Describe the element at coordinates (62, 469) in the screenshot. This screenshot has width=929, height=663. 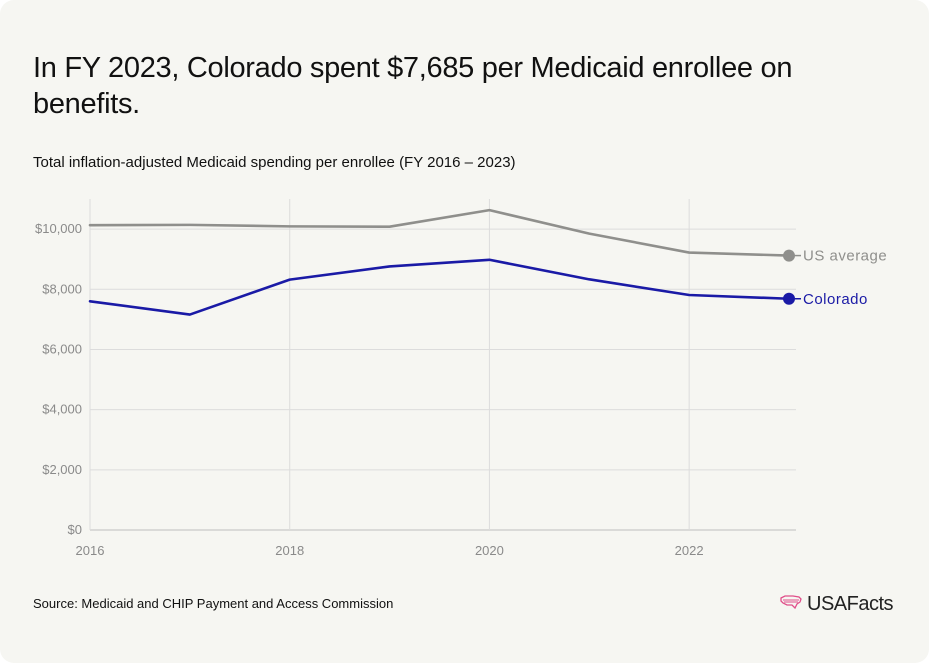
I see `y-tick-label: $2,000` at that location.